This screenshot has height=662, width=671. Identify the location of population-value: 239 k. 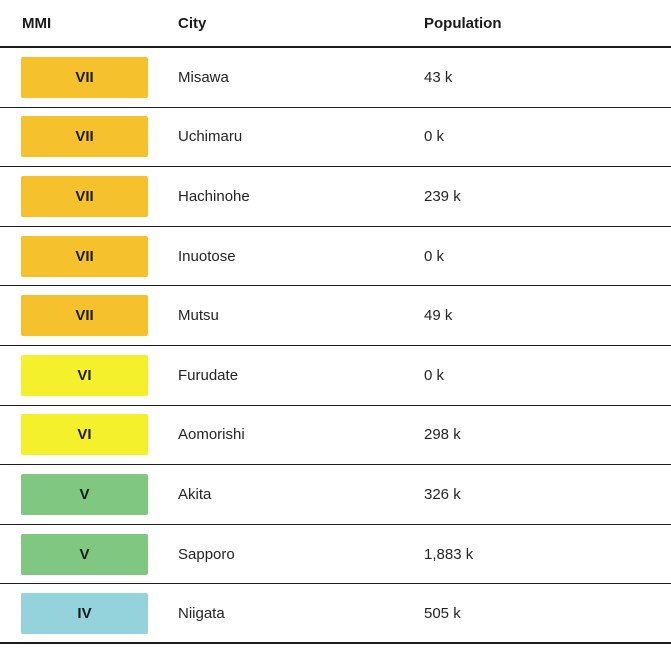
(442, 196).